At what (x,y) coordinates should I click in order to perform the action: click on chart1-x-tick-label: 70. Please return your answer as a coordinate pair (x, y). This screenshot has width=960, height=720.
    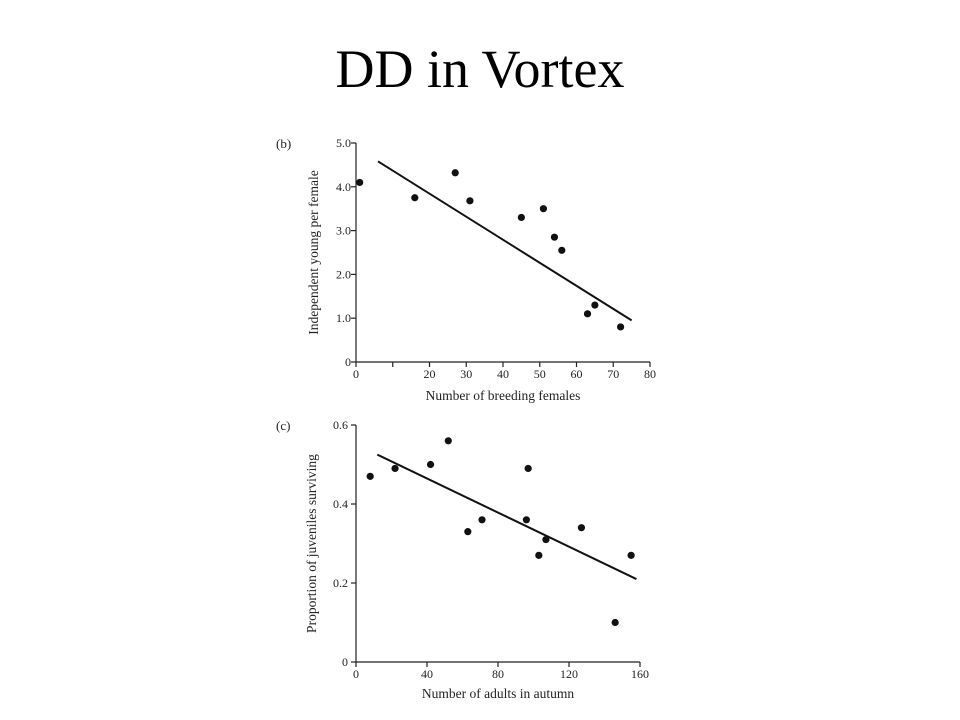
    Looking at the image, I should click on (613, 374).